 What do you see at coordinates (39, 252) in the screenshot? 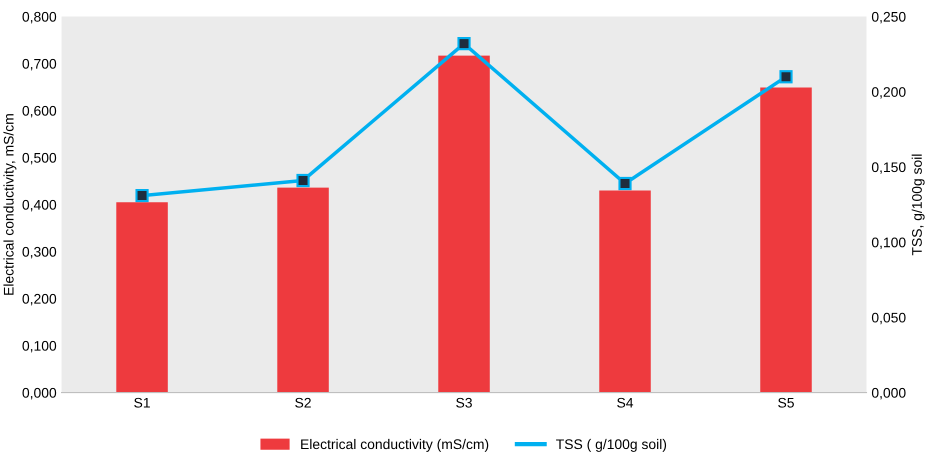
I see `y-tick-label: 0,300` at bounding box center [39, 252].